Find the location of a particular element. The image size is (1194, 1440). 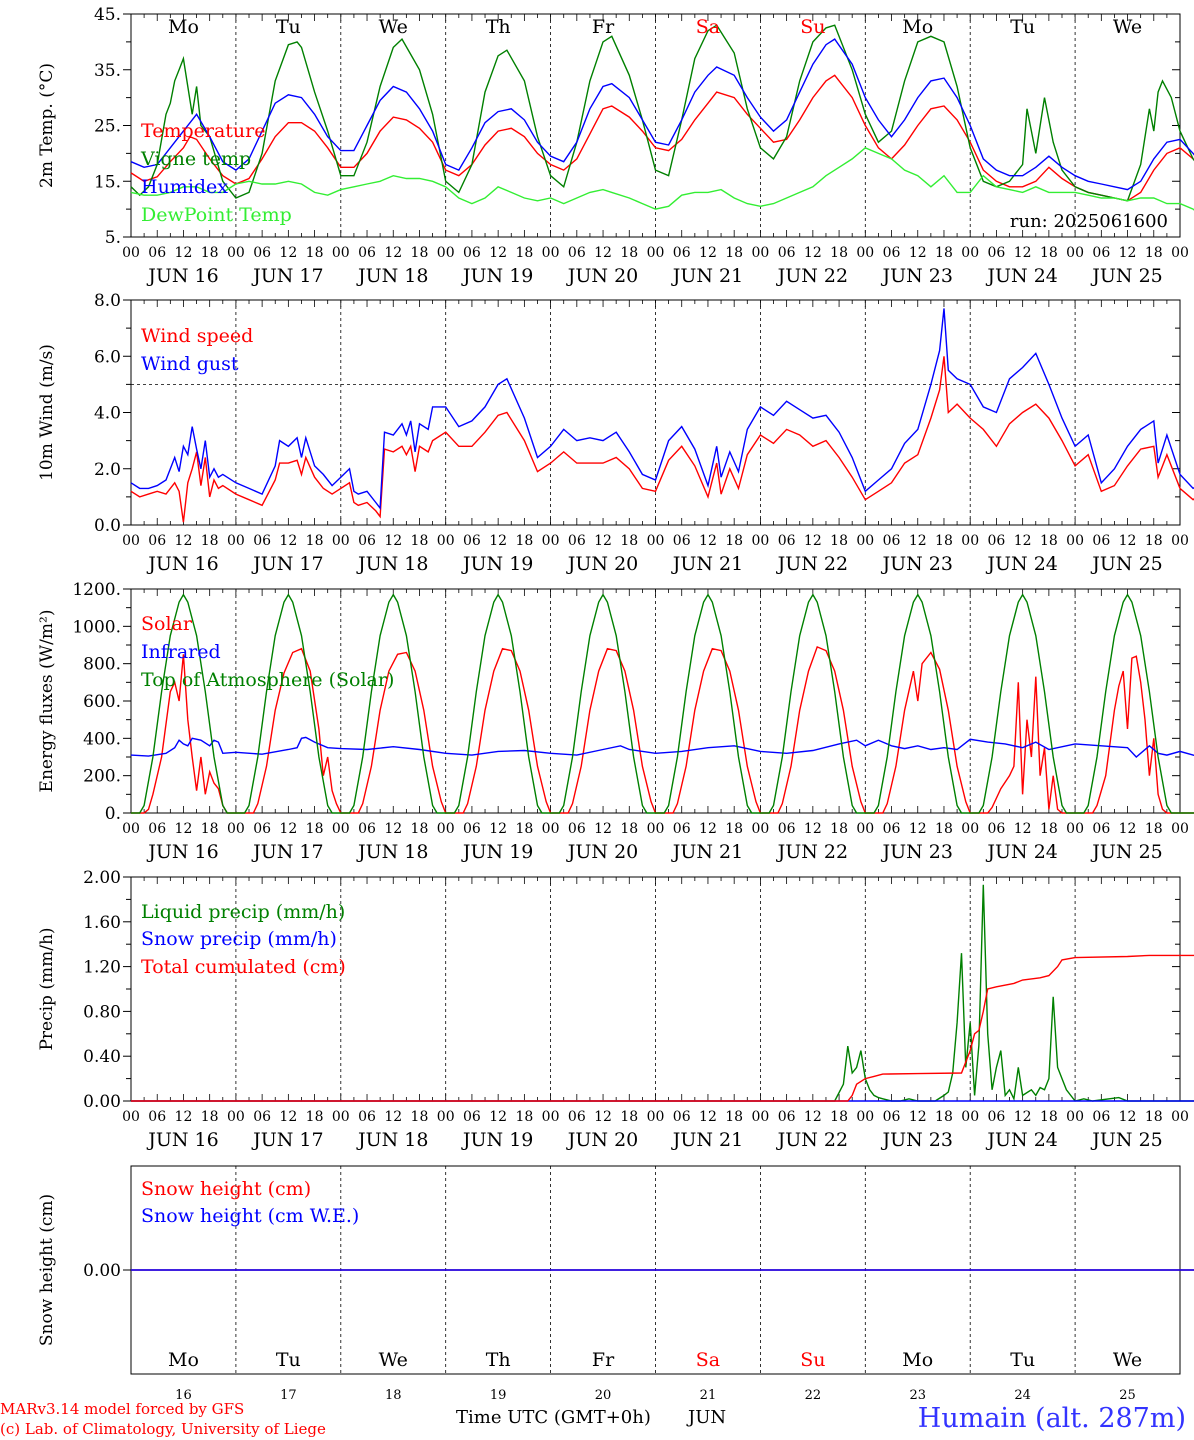

day-label: We is located at coordinates (393, 27).